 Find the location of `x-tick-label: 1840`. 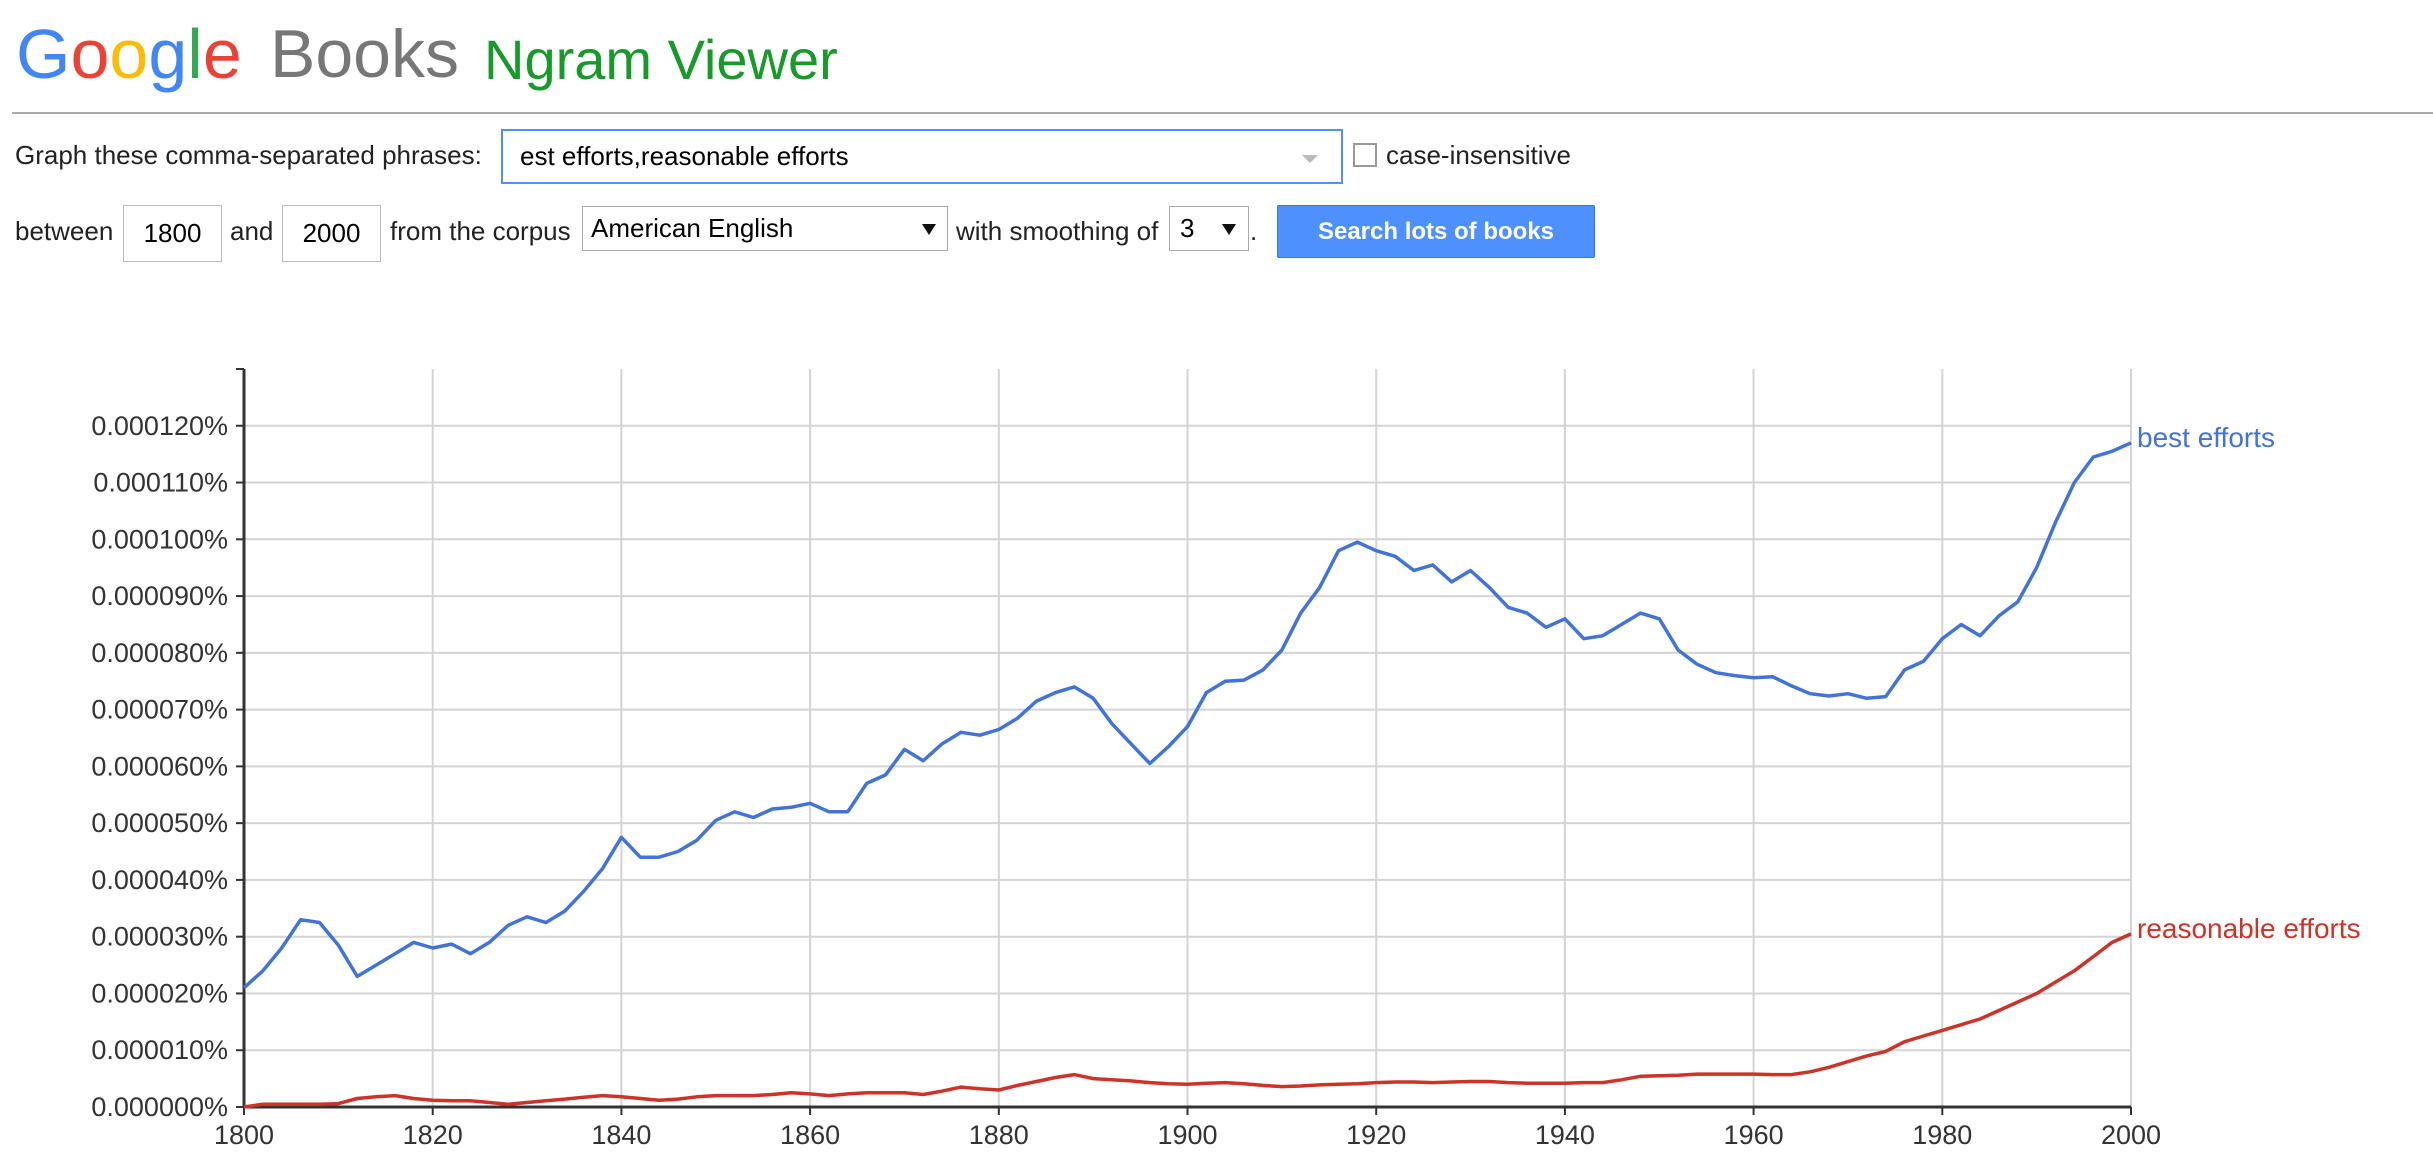

x-tick-label: 1840 is located at coordinates (621, 1135).